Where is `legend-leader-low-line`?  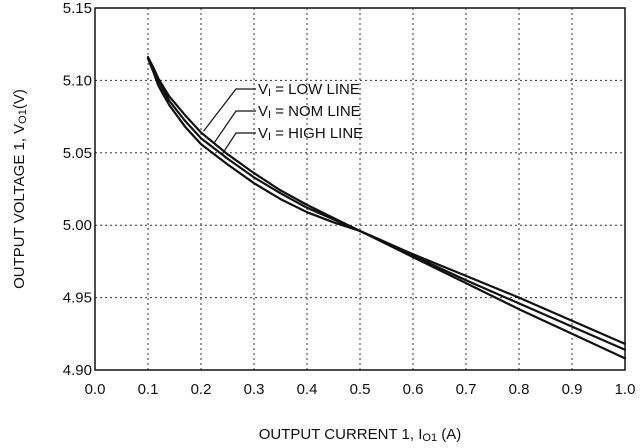 legend-leader-low-line is located at coordinates (229, 110).